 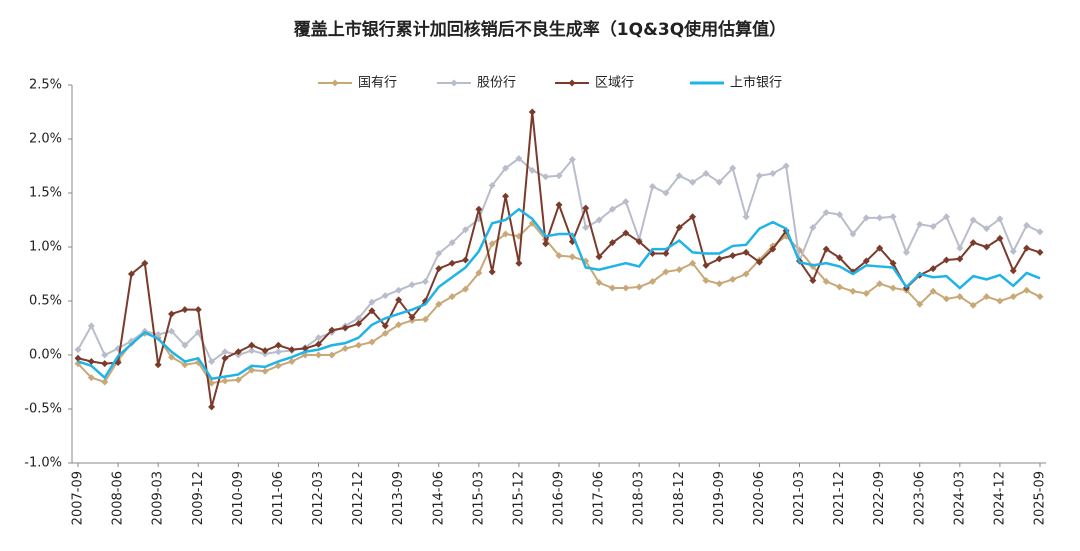 I want to click on legend-marker, so click(x=454, y=83).